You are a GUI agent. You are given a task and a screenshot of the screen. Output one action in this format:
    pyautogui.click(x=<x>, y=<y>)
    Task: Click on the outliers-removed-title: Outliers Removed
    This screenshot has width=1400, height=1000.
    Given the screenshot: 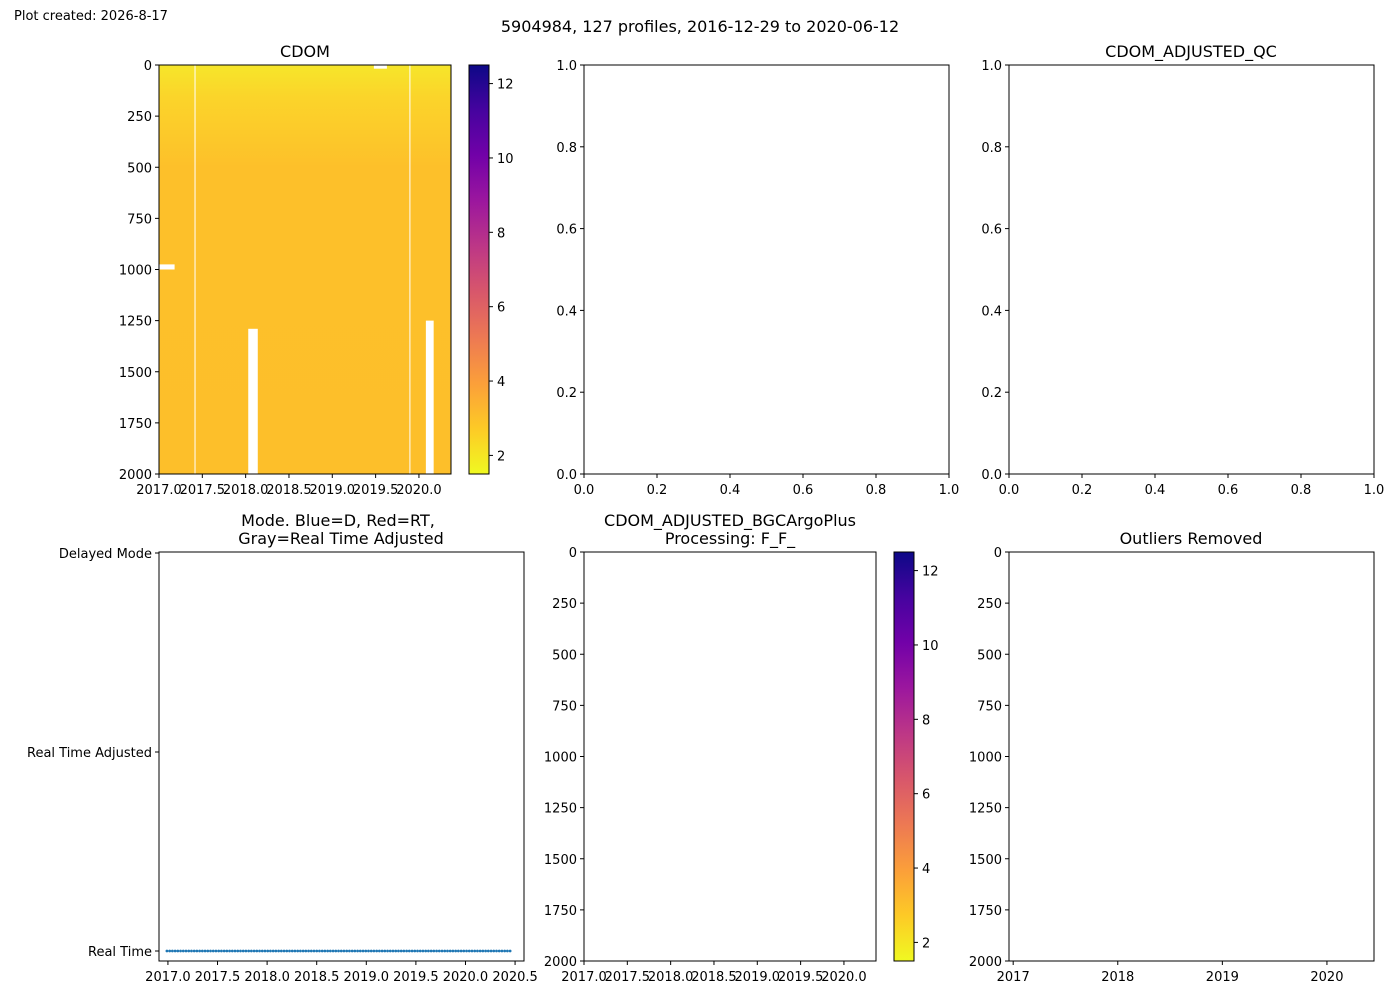 What is the action you would take?
    pyautogui.click(x=1191, y=538)
    